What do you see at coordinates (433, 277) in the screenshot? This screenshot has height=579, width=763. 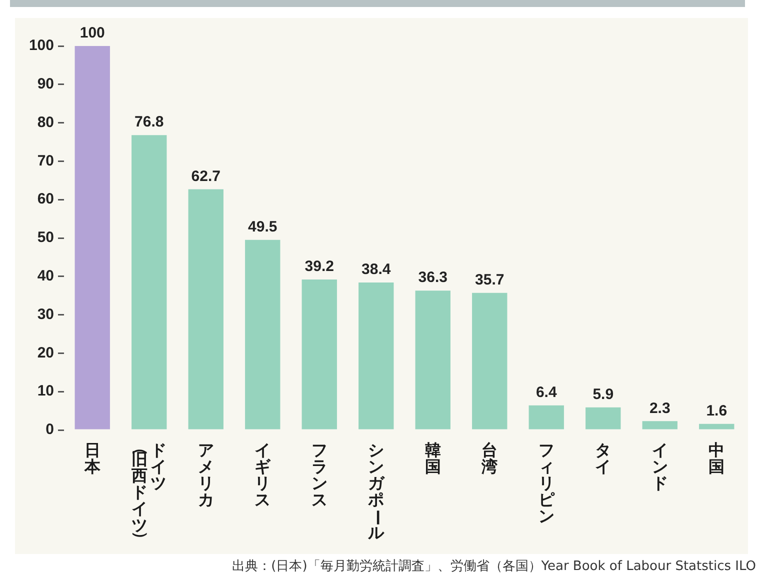 I see `data-label: 36.3` at bounding box center [433, 277].